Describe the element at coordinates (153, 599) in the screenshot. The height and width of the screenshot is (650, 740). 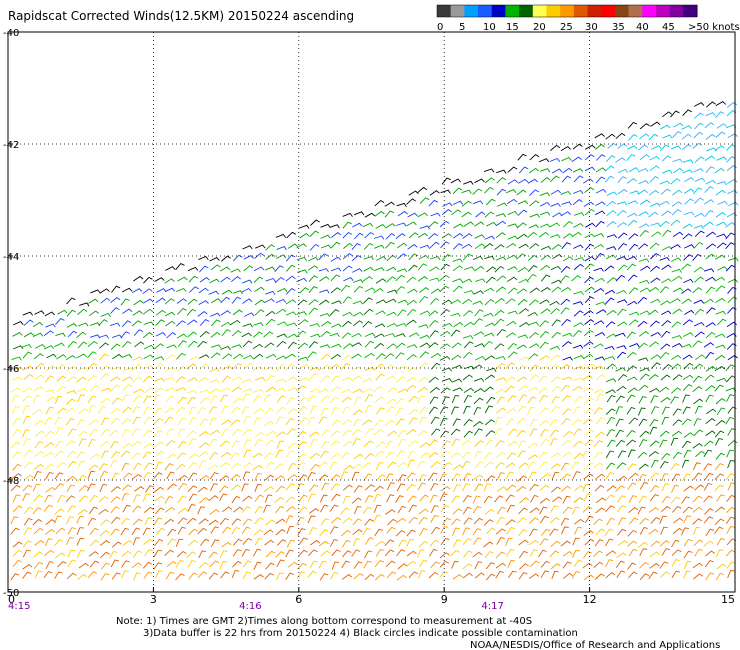
I see `x-tick-label: 3` at that location.